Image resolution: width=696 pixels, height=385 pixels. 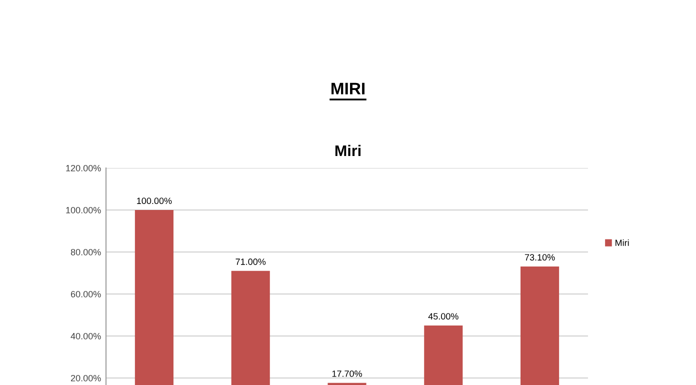 What do you see at coordinates (539, 257) in the screenshot?
I see `text: 73.10%` at bounding box center [539, 257].